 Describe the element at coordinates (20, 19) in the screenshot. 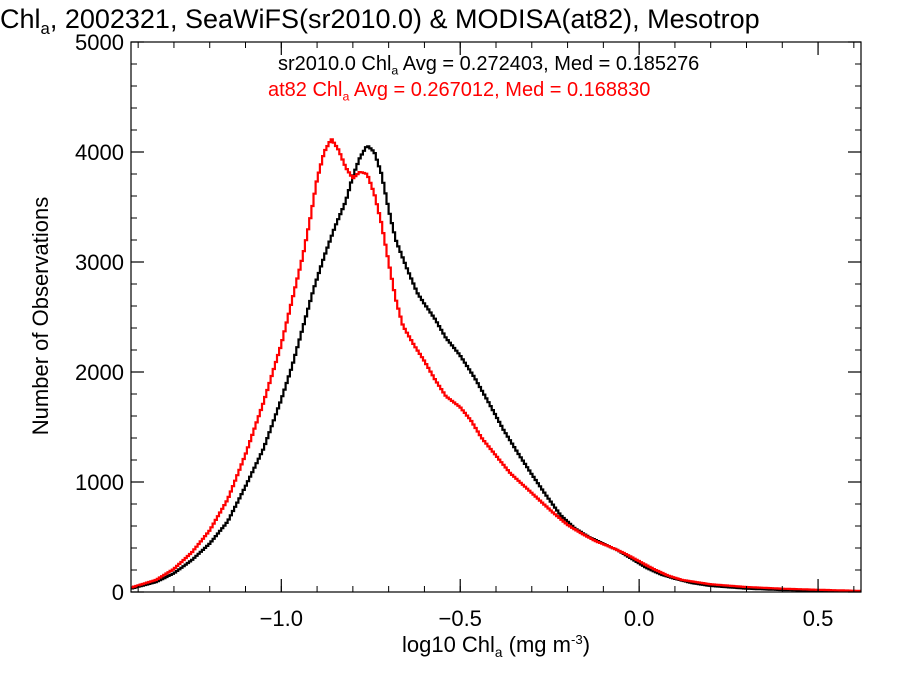

I see `title-chl: Chl` at that location.